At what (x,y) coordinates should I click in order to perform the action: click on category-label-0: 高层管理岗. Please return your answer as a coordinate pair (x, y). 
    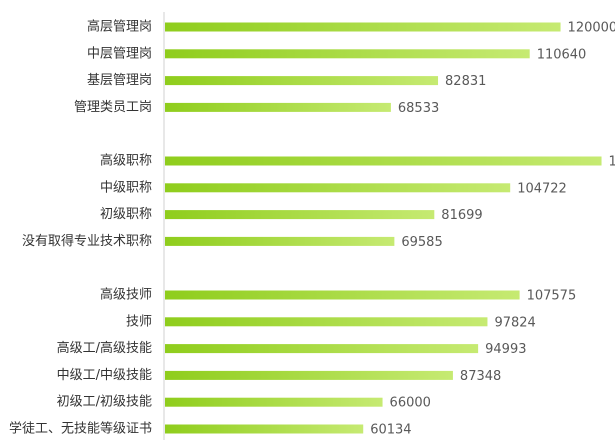
    Looking at the image, I should click on (119, 27).